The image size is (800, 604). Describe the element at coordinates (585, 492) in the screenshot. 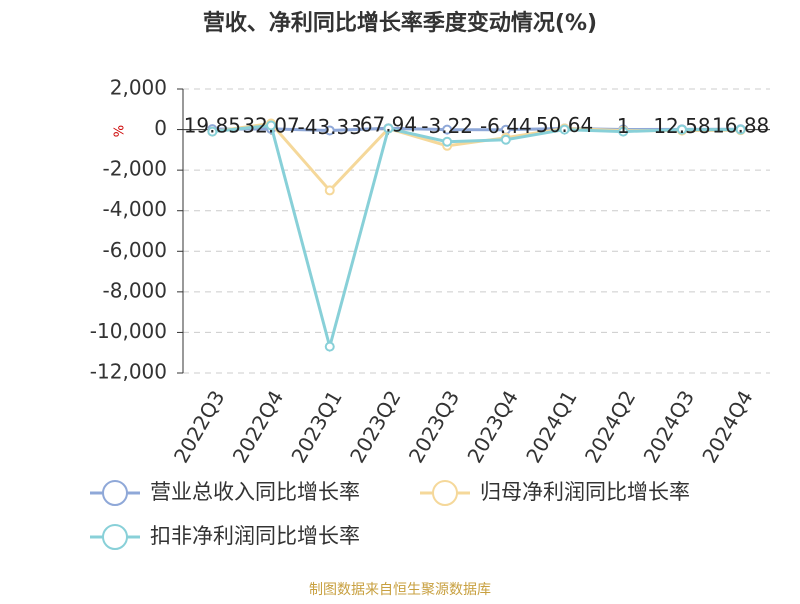

I see `legend-label: 归母净利润同比增长率` at that location.